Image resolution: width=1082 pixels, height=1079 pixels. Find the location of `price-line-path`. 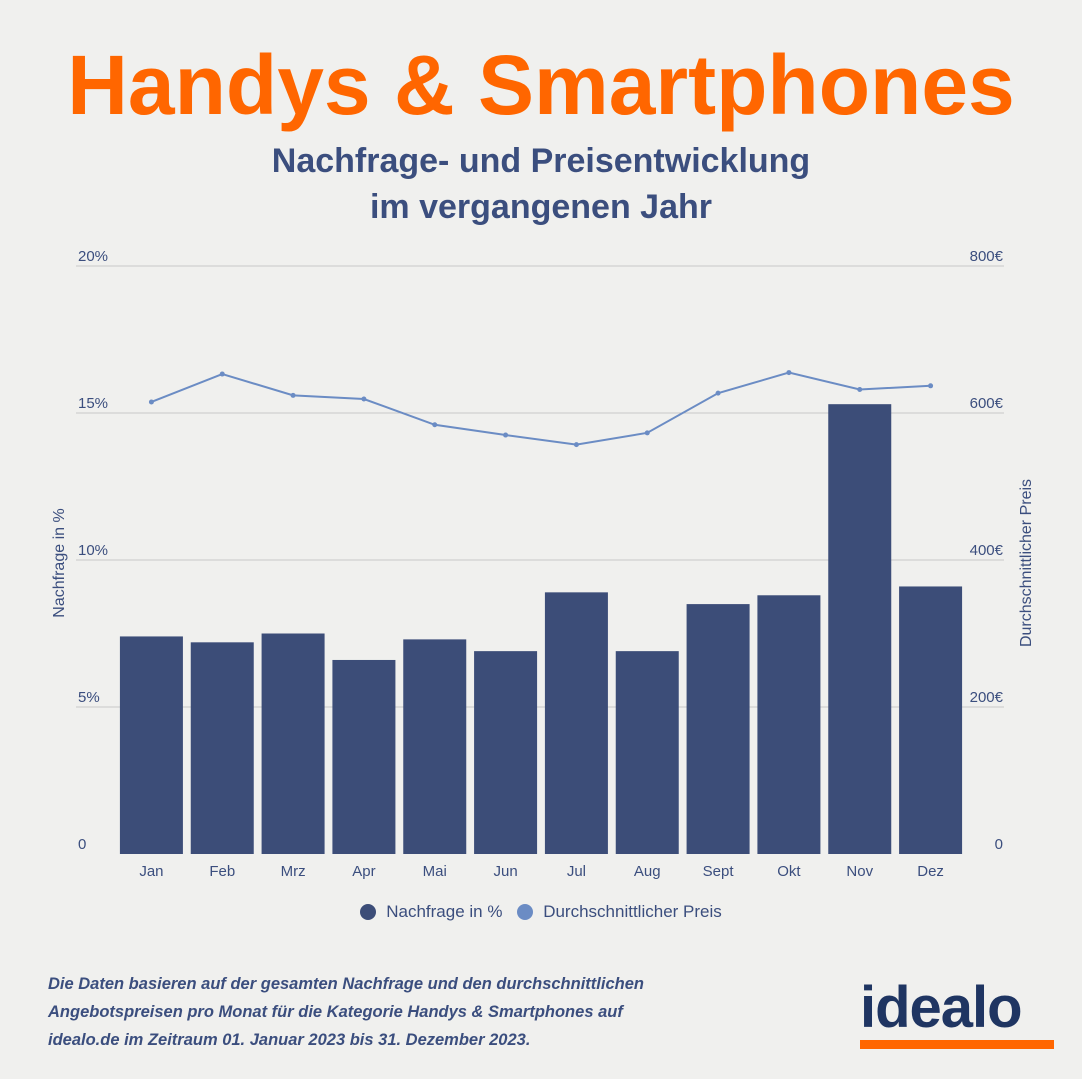

price-line-path is located at coordinates (541, 408).